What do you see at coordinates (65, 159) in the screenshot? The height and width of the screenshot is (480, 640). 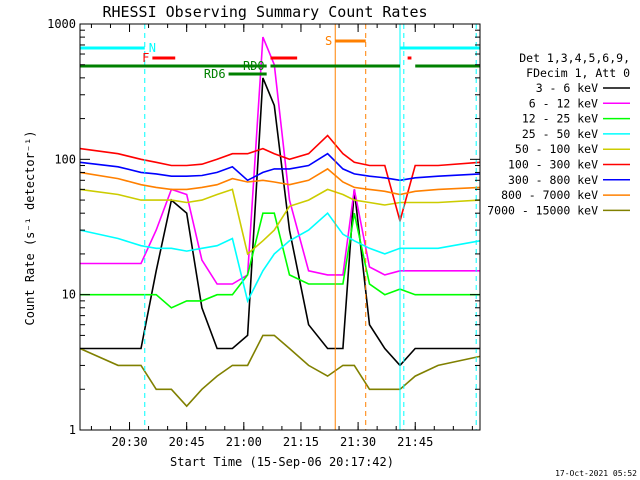 I see `y-tick-label-2: 100` at bounding box center [65, 159].